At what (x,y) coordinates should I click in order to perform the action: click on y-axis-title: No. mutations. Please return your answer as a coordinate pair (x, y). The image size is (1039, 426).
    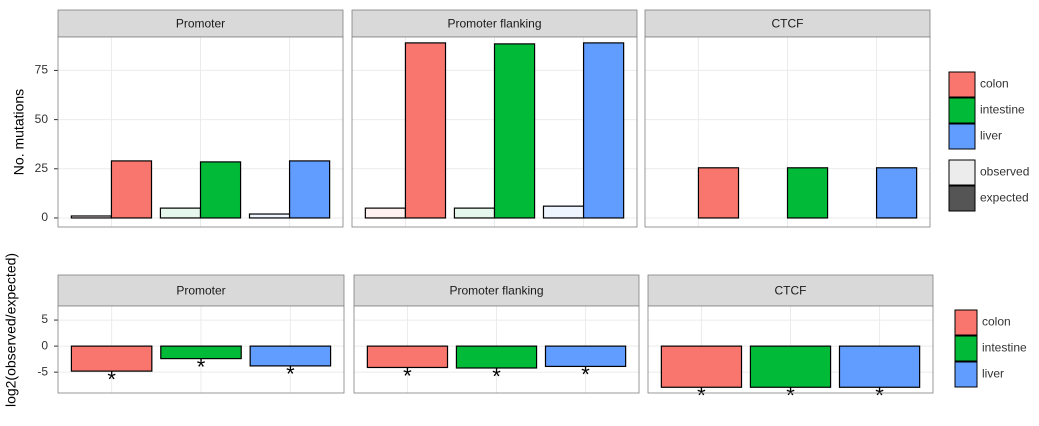
    Looking at the image, I should click on (19, 132).